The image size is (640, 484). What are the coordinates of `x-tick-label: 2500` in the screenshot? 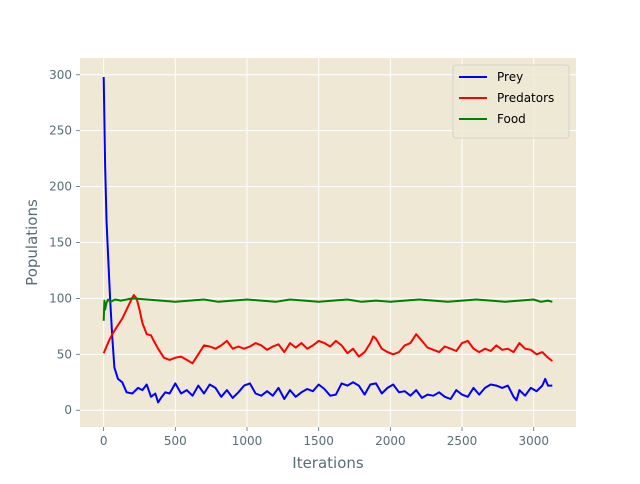 It's located at (462, 441).